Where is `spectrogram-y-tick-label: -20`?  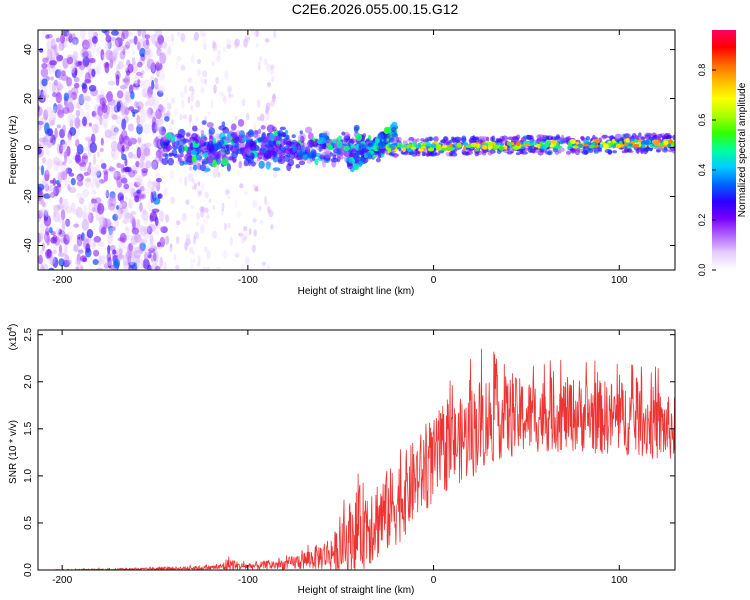 spectrogram-y-tick-label: -20 is located at coordinates (28, 196).